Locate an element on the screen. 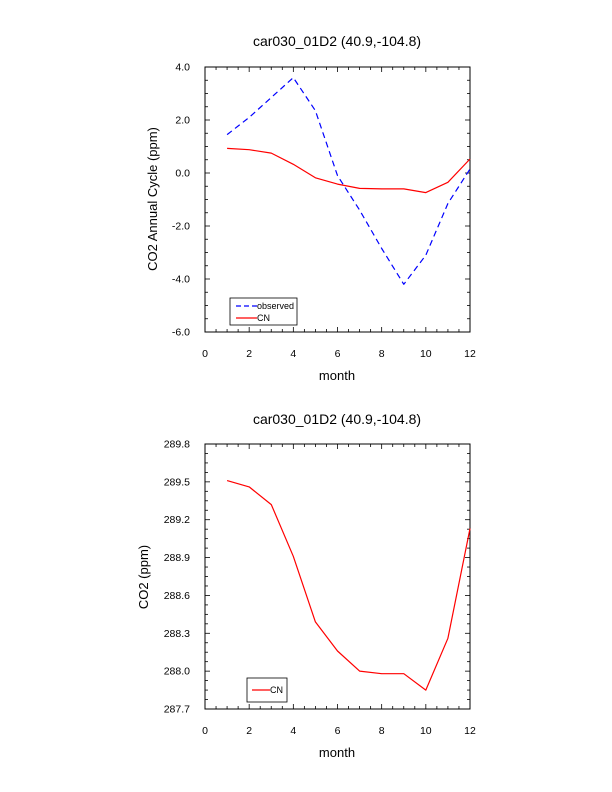 The height and width of the screenshot is (792, 612). y-tick-label: 288.0 is located at coordinates (177, 672).